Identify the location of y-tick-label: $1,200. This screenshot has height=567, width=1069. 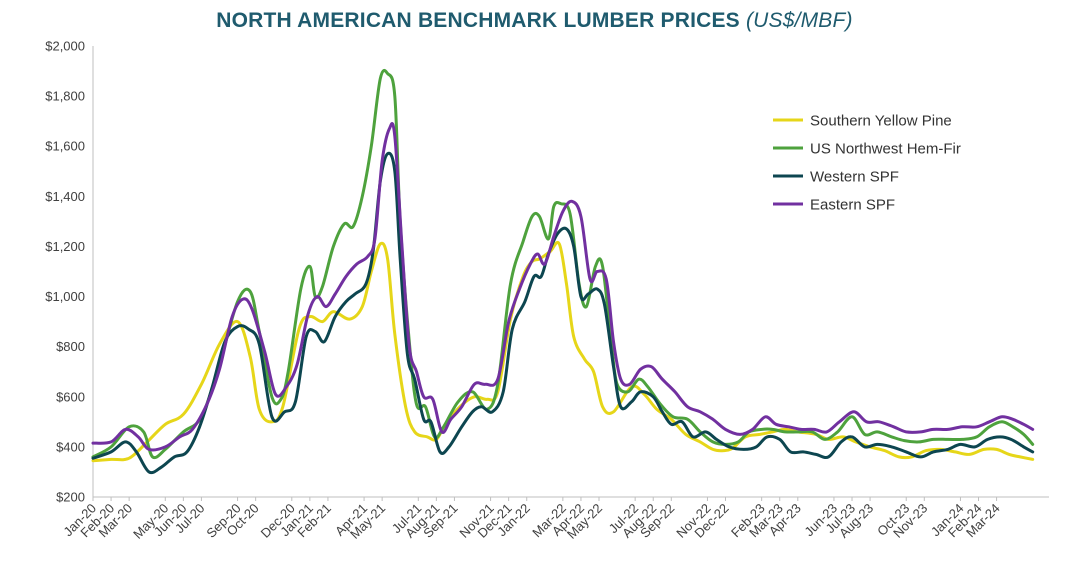
(65, 246).